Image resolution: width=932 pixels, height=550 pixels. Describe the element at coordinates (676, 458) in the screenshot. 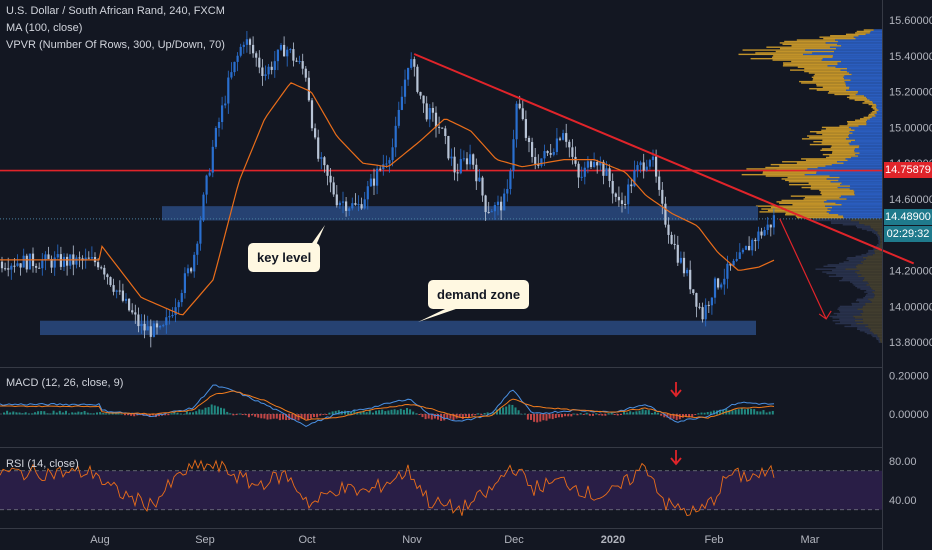

I see `rsi-down-arrow-icon` at that location.